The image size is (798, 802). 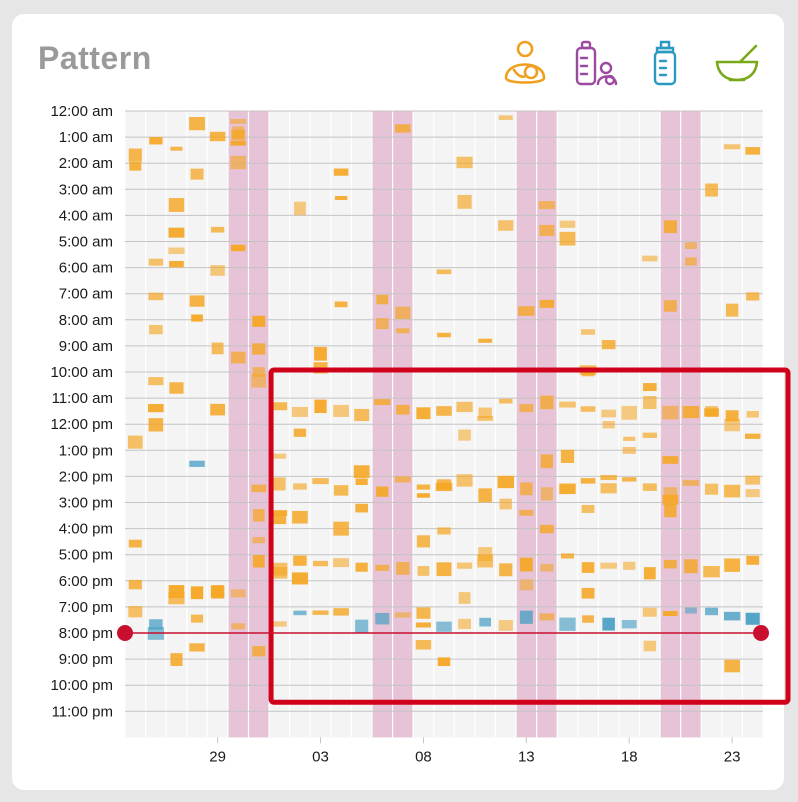 I want to click on current-time-handle-right, so click(x=761, y=633).